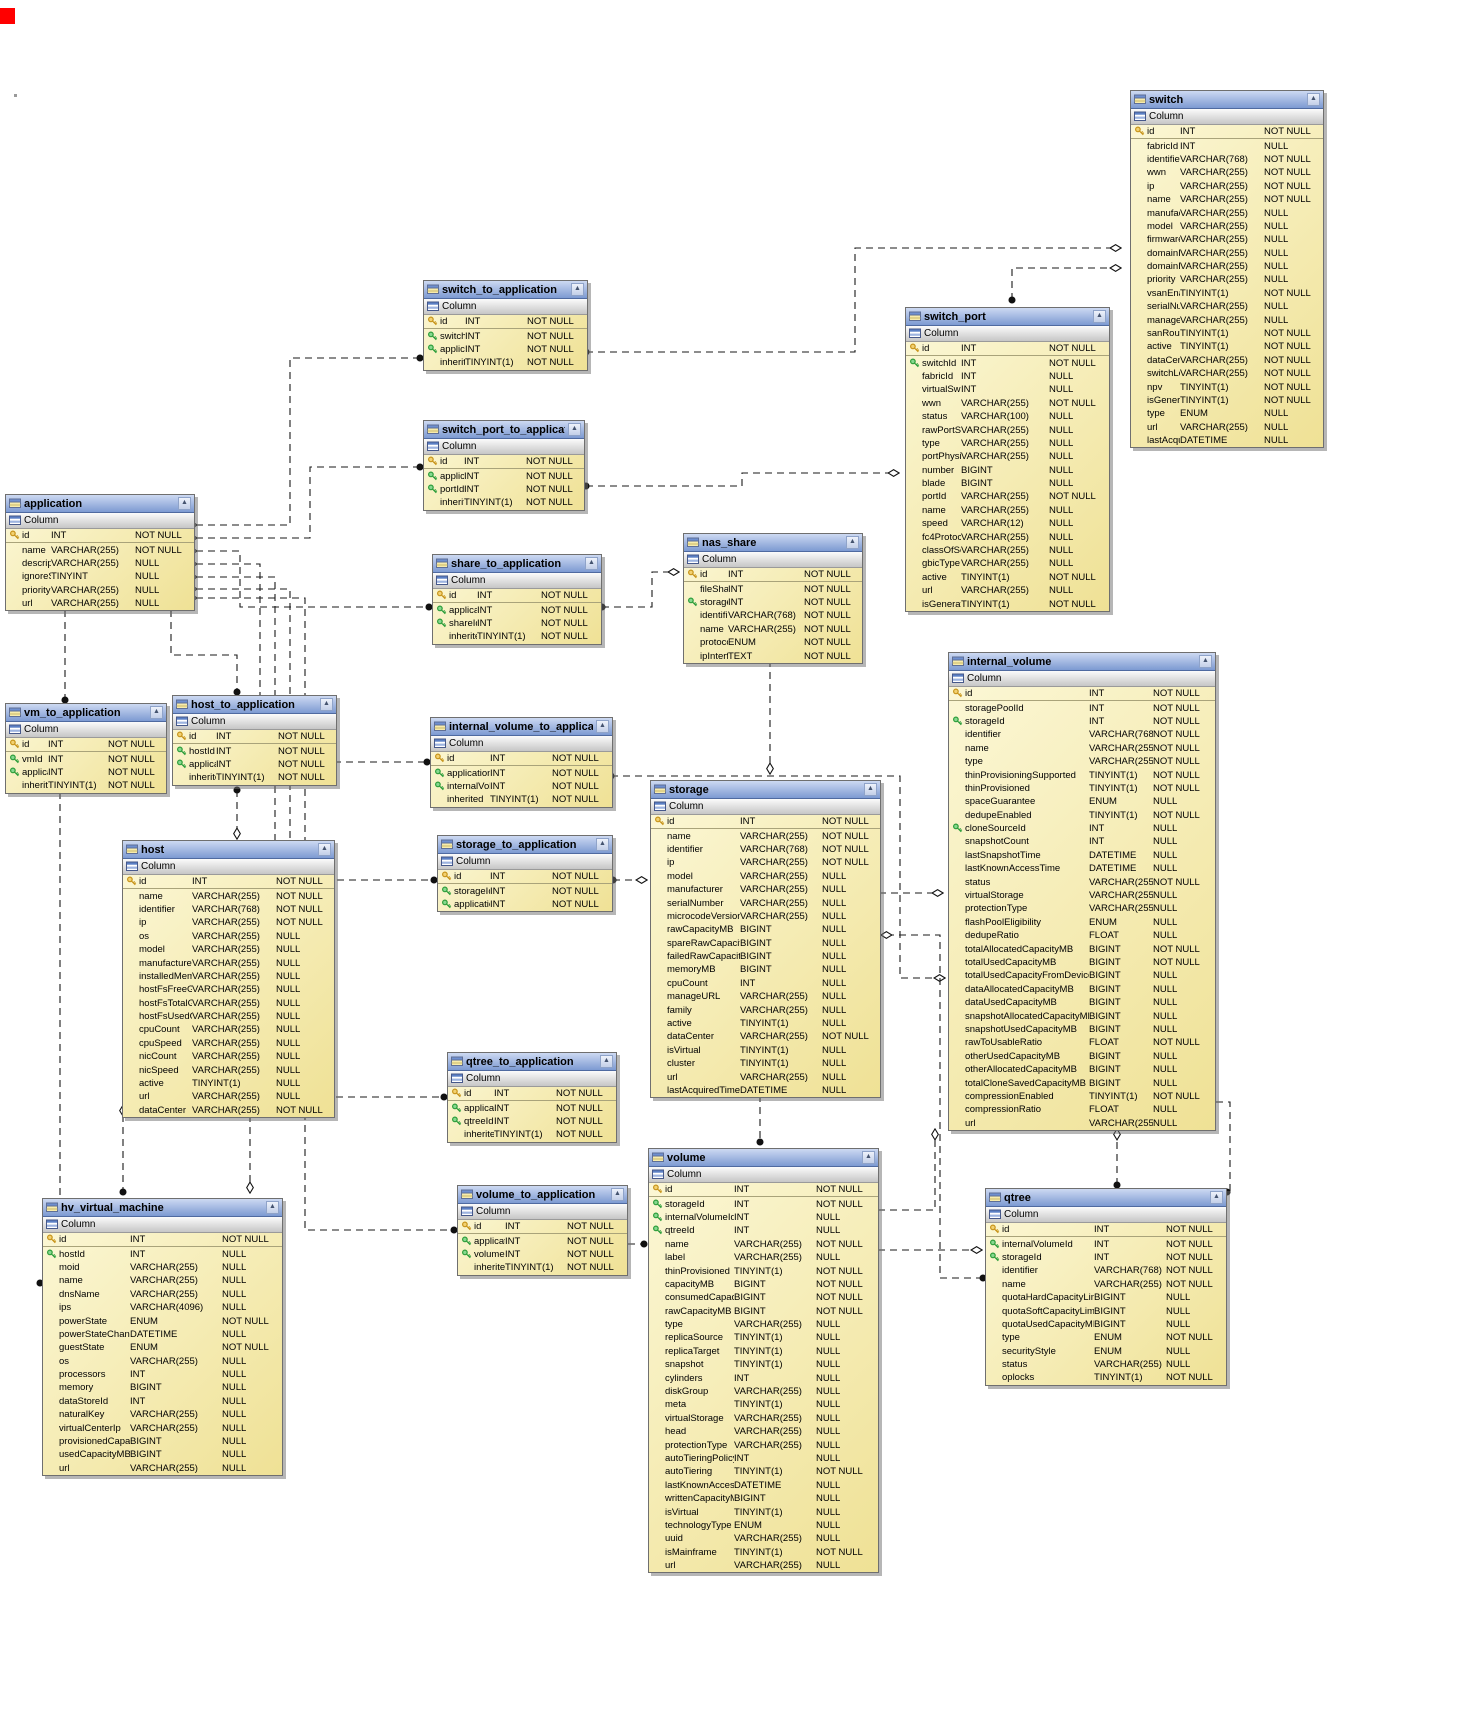 The image size is (1467, 1725). Describe the element at coordinates (763, 1525) in the screenshot. I see `column-row-technologyType: technologyType ENUM NULL` at that location.